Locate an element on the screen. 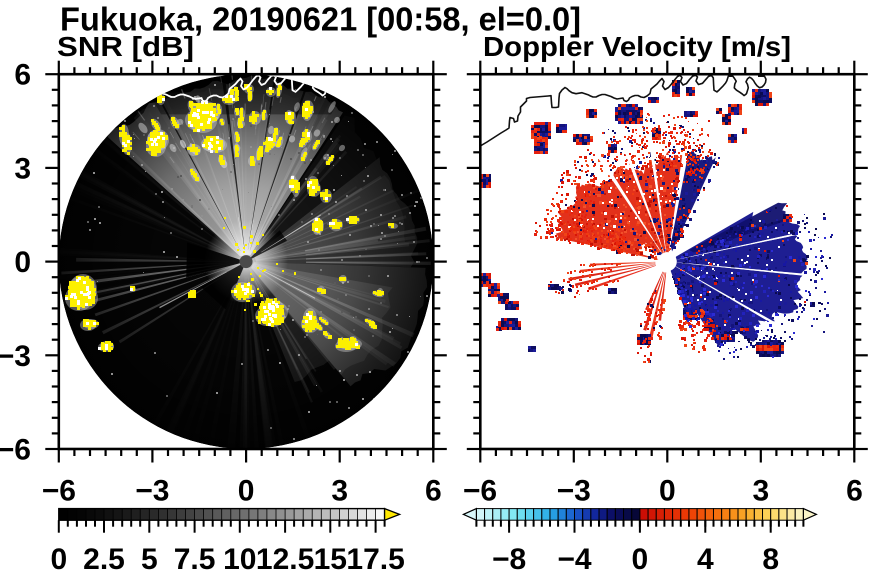 This screenshot has width=870, height=570. svg-text: 12.5 is located at coordinates (285, 556).